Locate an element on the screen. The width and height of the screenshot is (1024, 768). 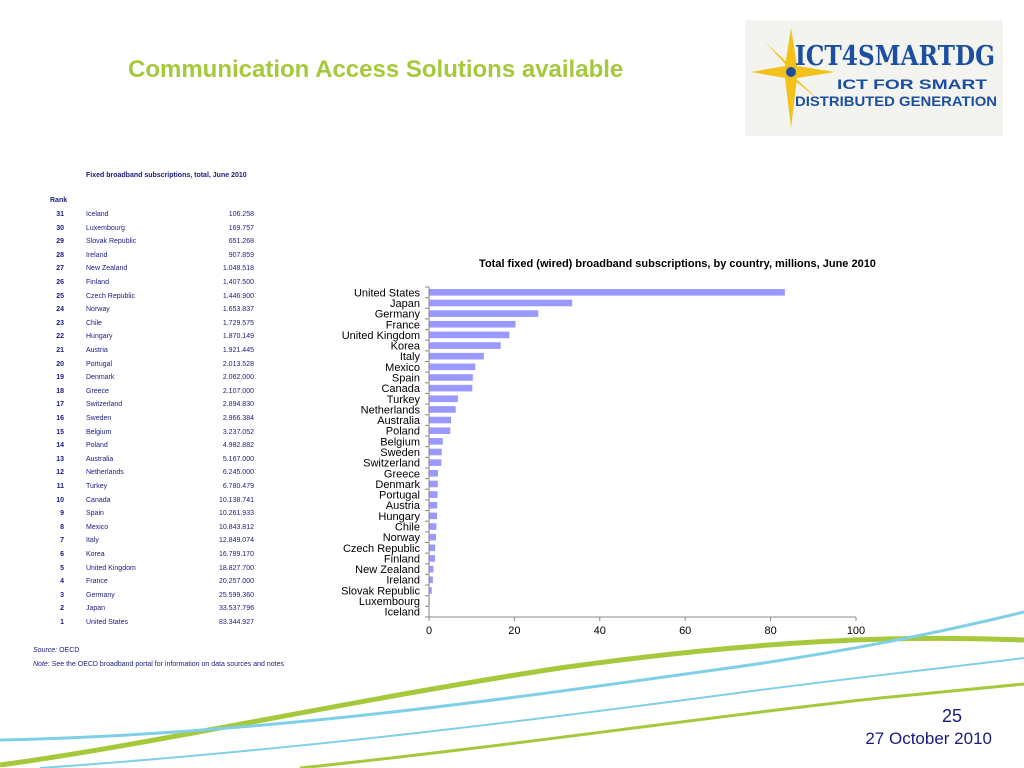
country-cell: Luxembourg is located at coordinates (105, 228).